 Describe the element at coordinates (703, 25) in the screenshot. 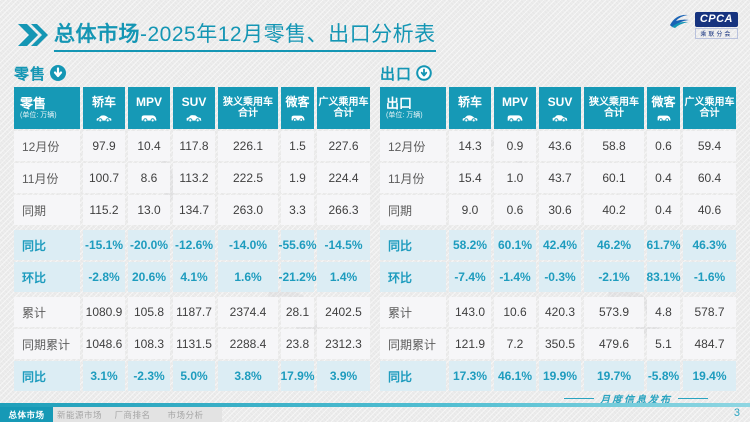

I see `cpca-logo: CPCA 乘联分会` at that location.